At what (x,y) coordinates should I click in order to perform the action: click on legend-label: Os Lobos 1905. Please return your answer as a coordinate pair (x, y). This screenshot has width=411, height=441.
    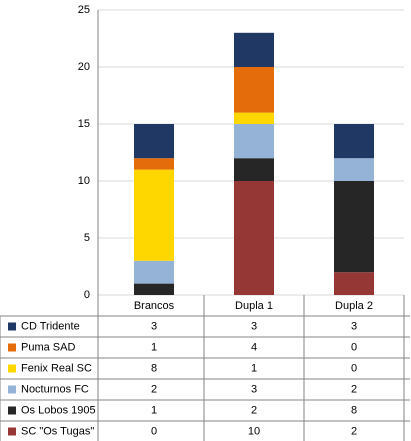
    Looking at the image, I should click on (58, 410).